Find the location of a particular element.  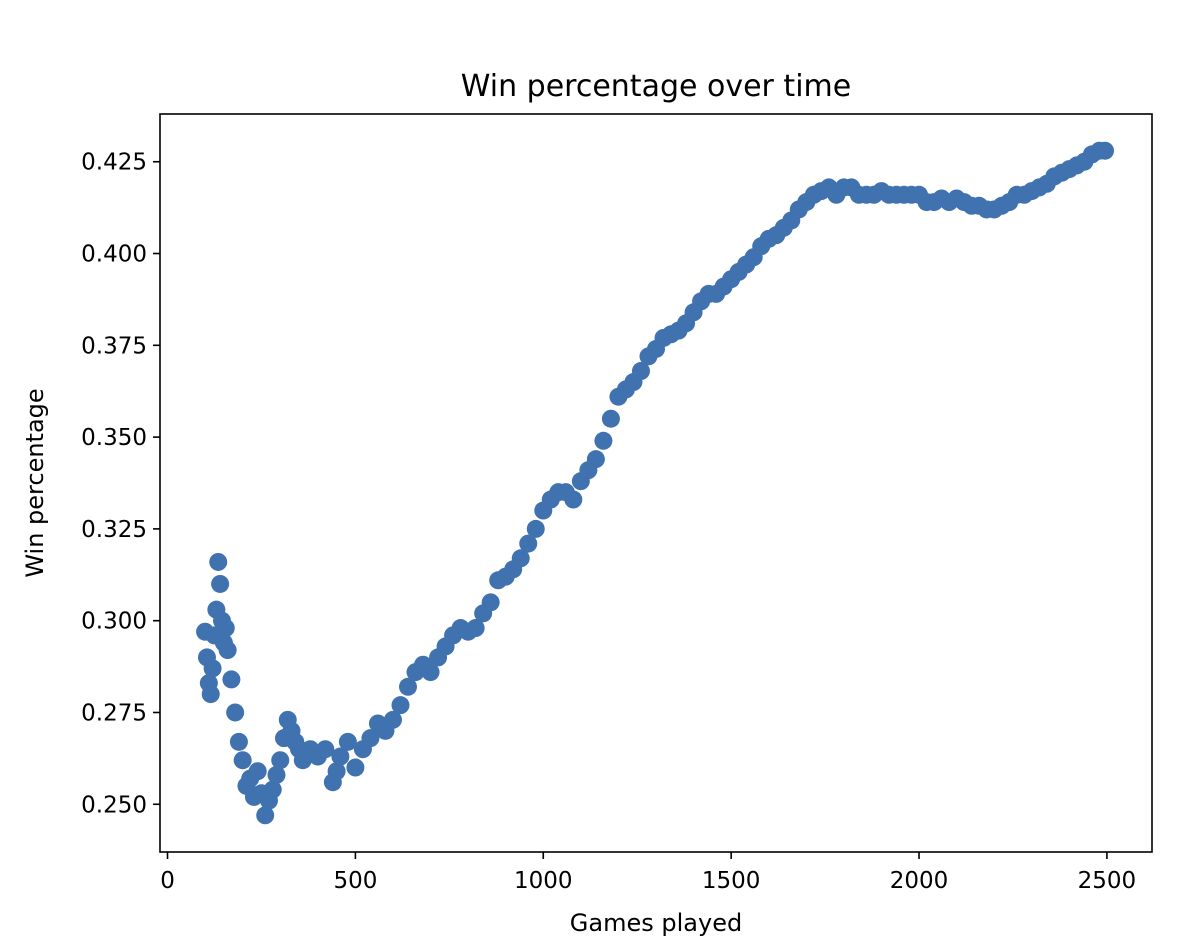

x-axis-label: Games played is located at coordinates (656, 923).